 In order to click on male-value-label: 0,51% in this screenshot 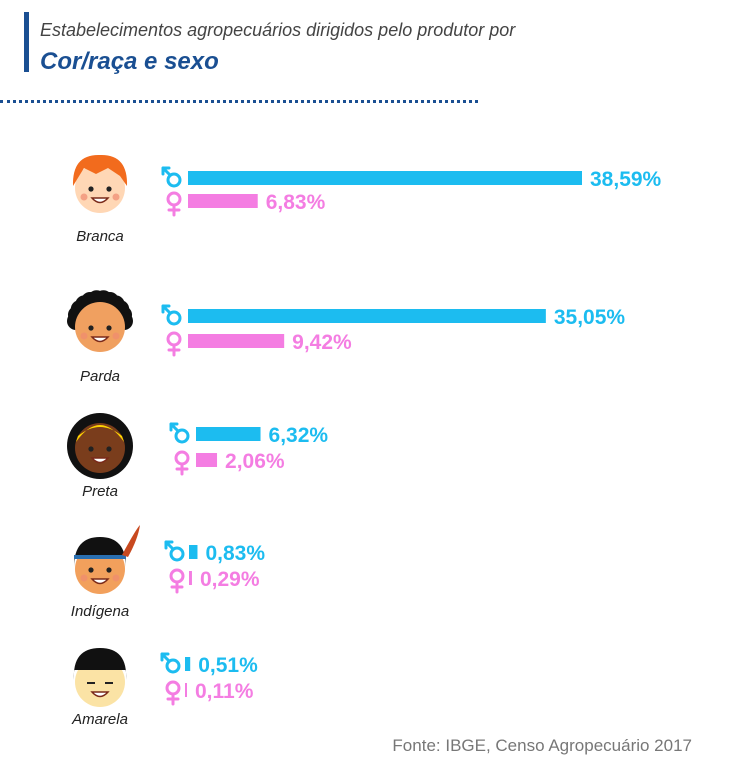, I will do `click(228, 665)`.